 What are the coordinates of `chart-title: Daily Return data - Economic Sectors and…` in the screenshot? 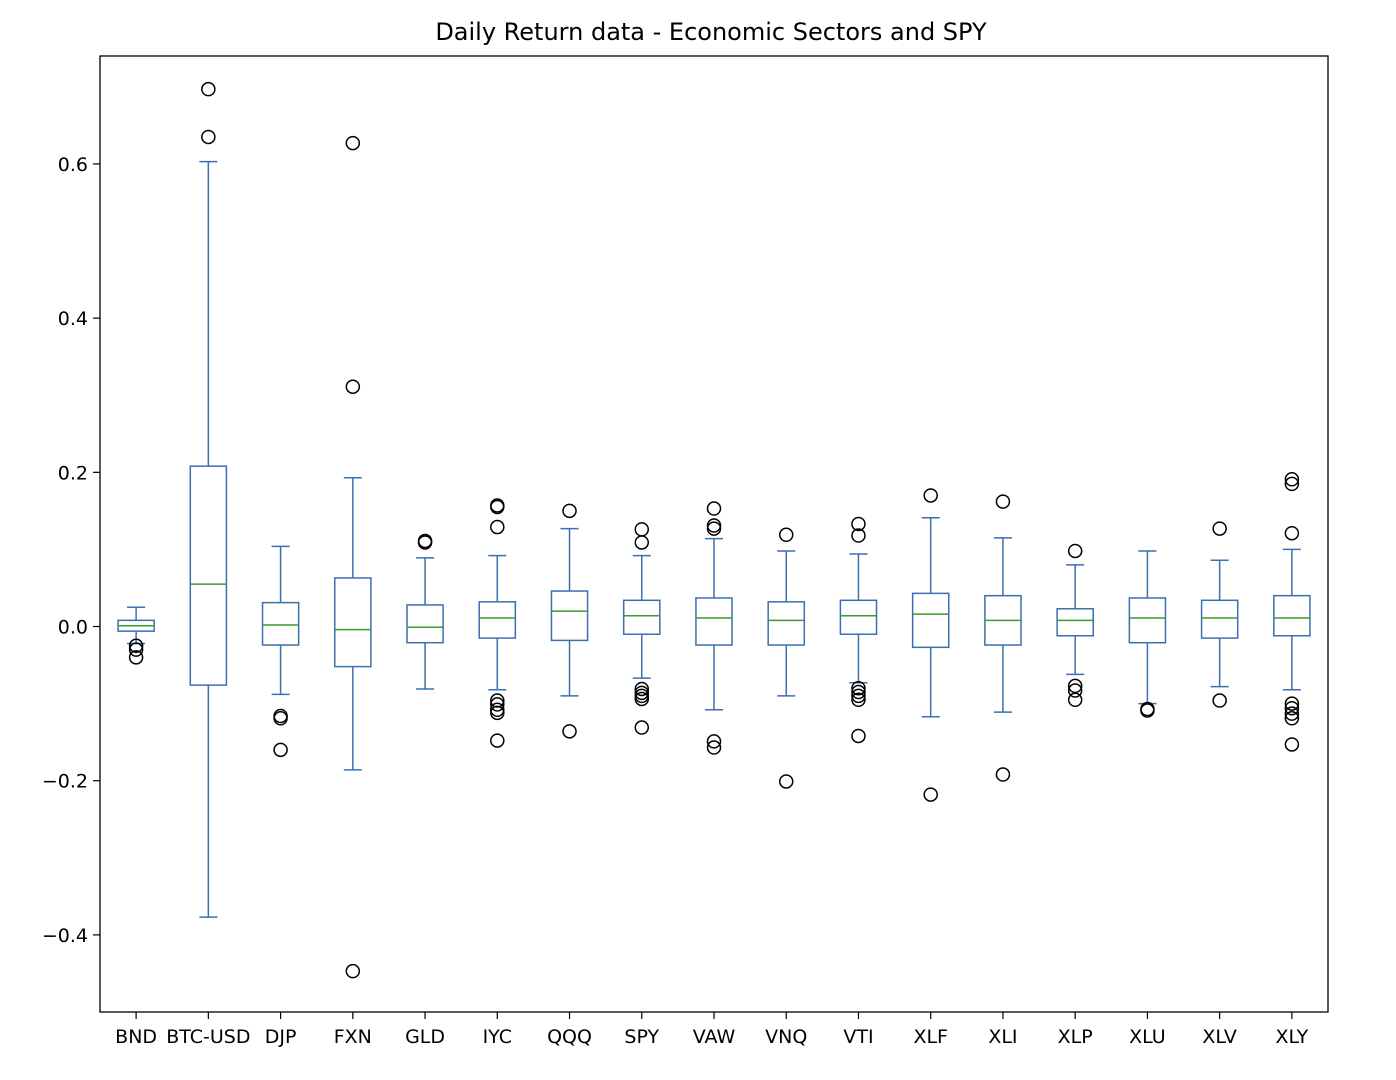 It's located at (711, 32).